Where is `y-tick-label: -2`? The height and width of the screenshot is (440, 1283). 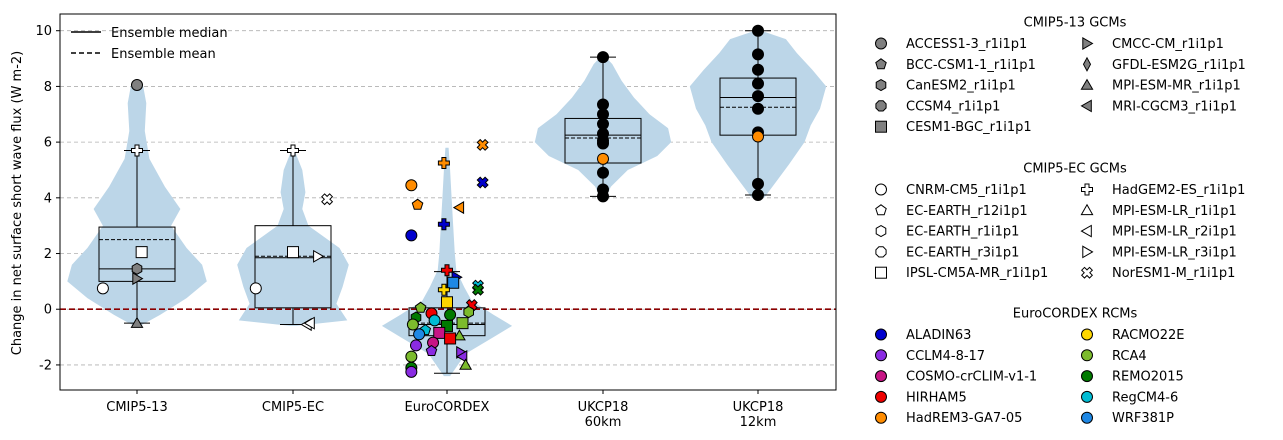
y-tick-label: -2 is located at coordinates (45, 365).